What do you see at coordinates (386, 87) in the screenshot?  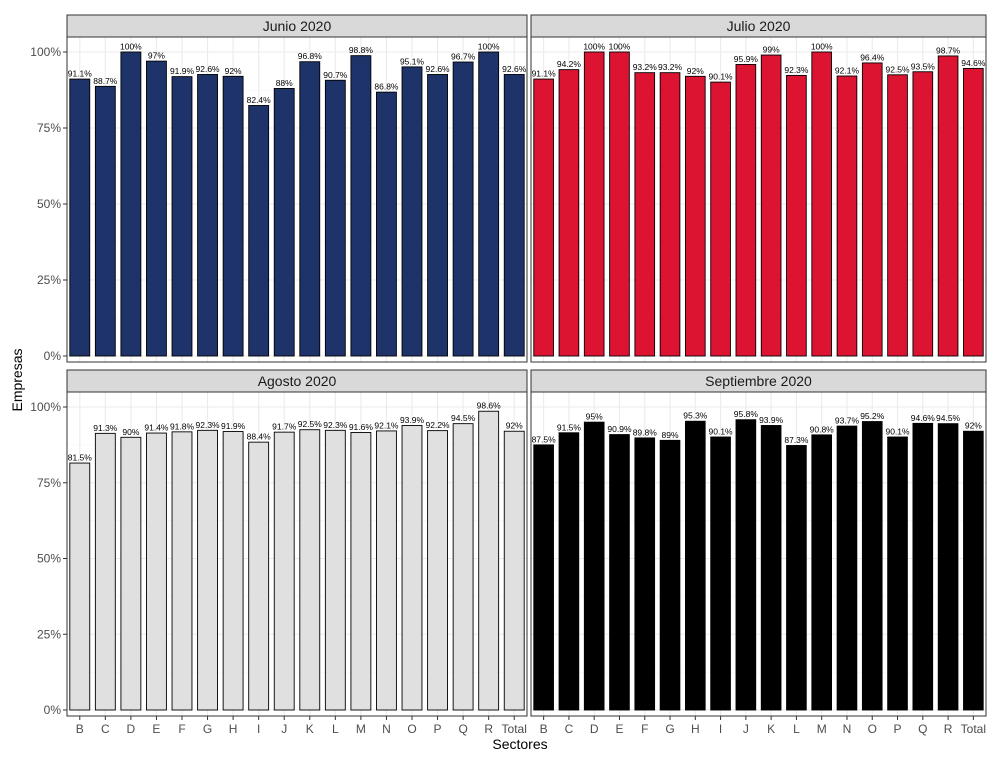 I see `data-label: 86.8%` at bounding box center [386, 87].